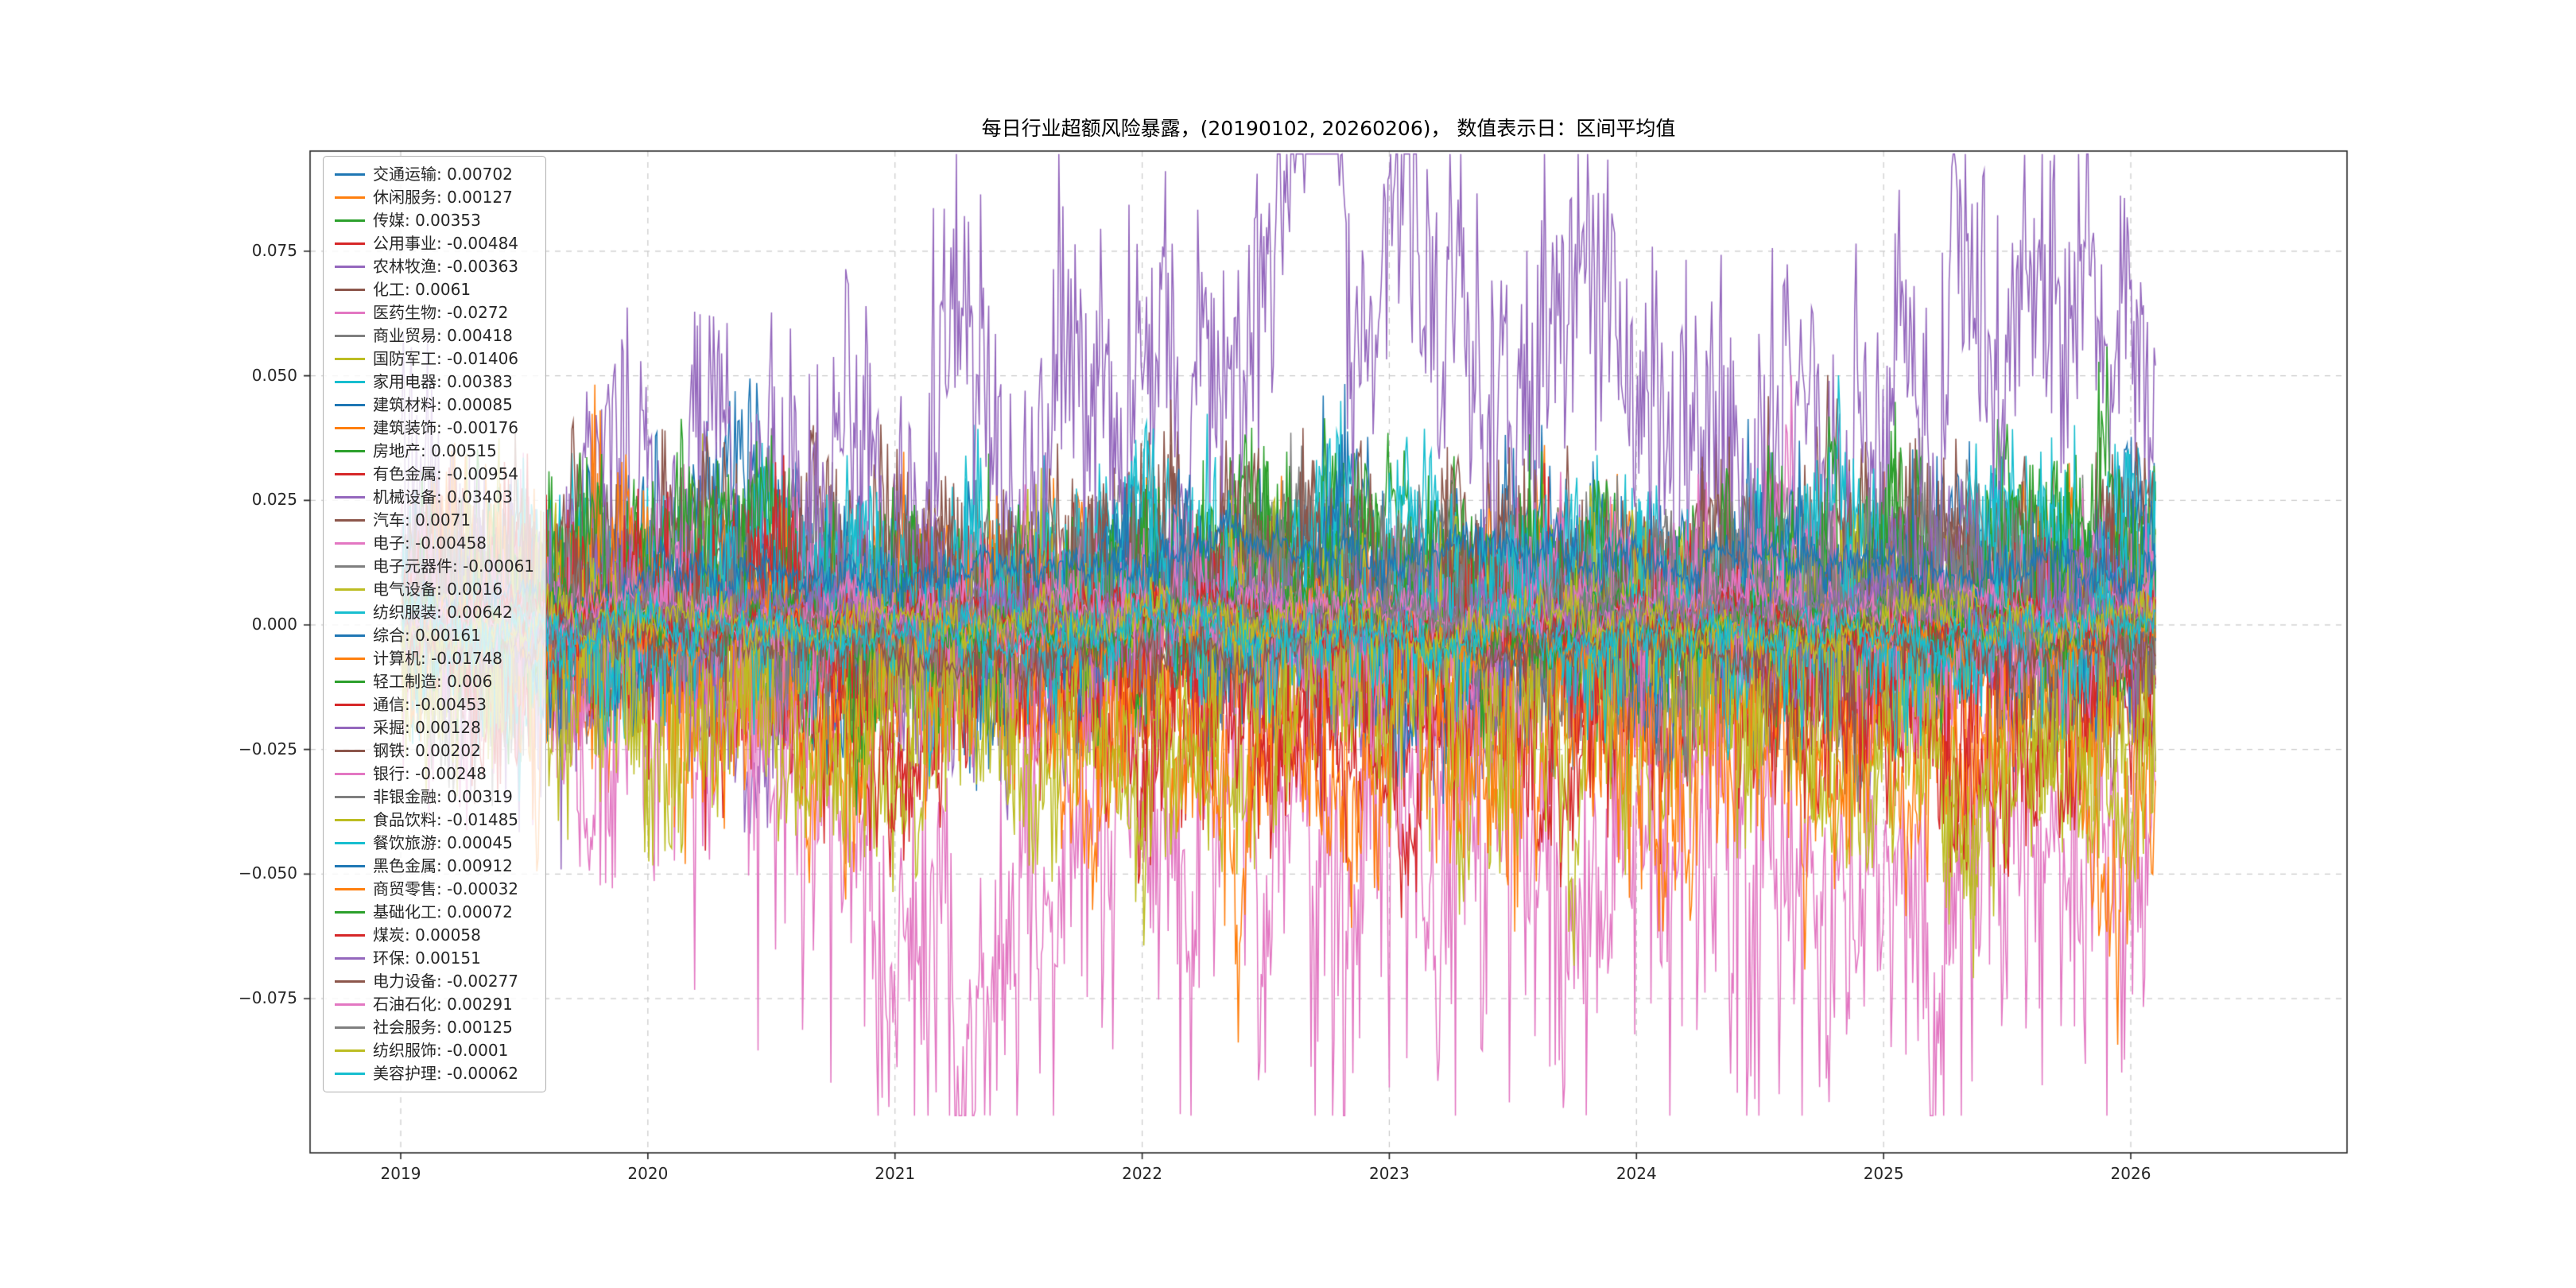 Image resolution: width=2576 pixels, height=1288 pixels. What do you see at coordinates (427, 220) in the screenshot?
I see `legend-item-label: 传媒: 0.00353` at bounding box center [427, 220].